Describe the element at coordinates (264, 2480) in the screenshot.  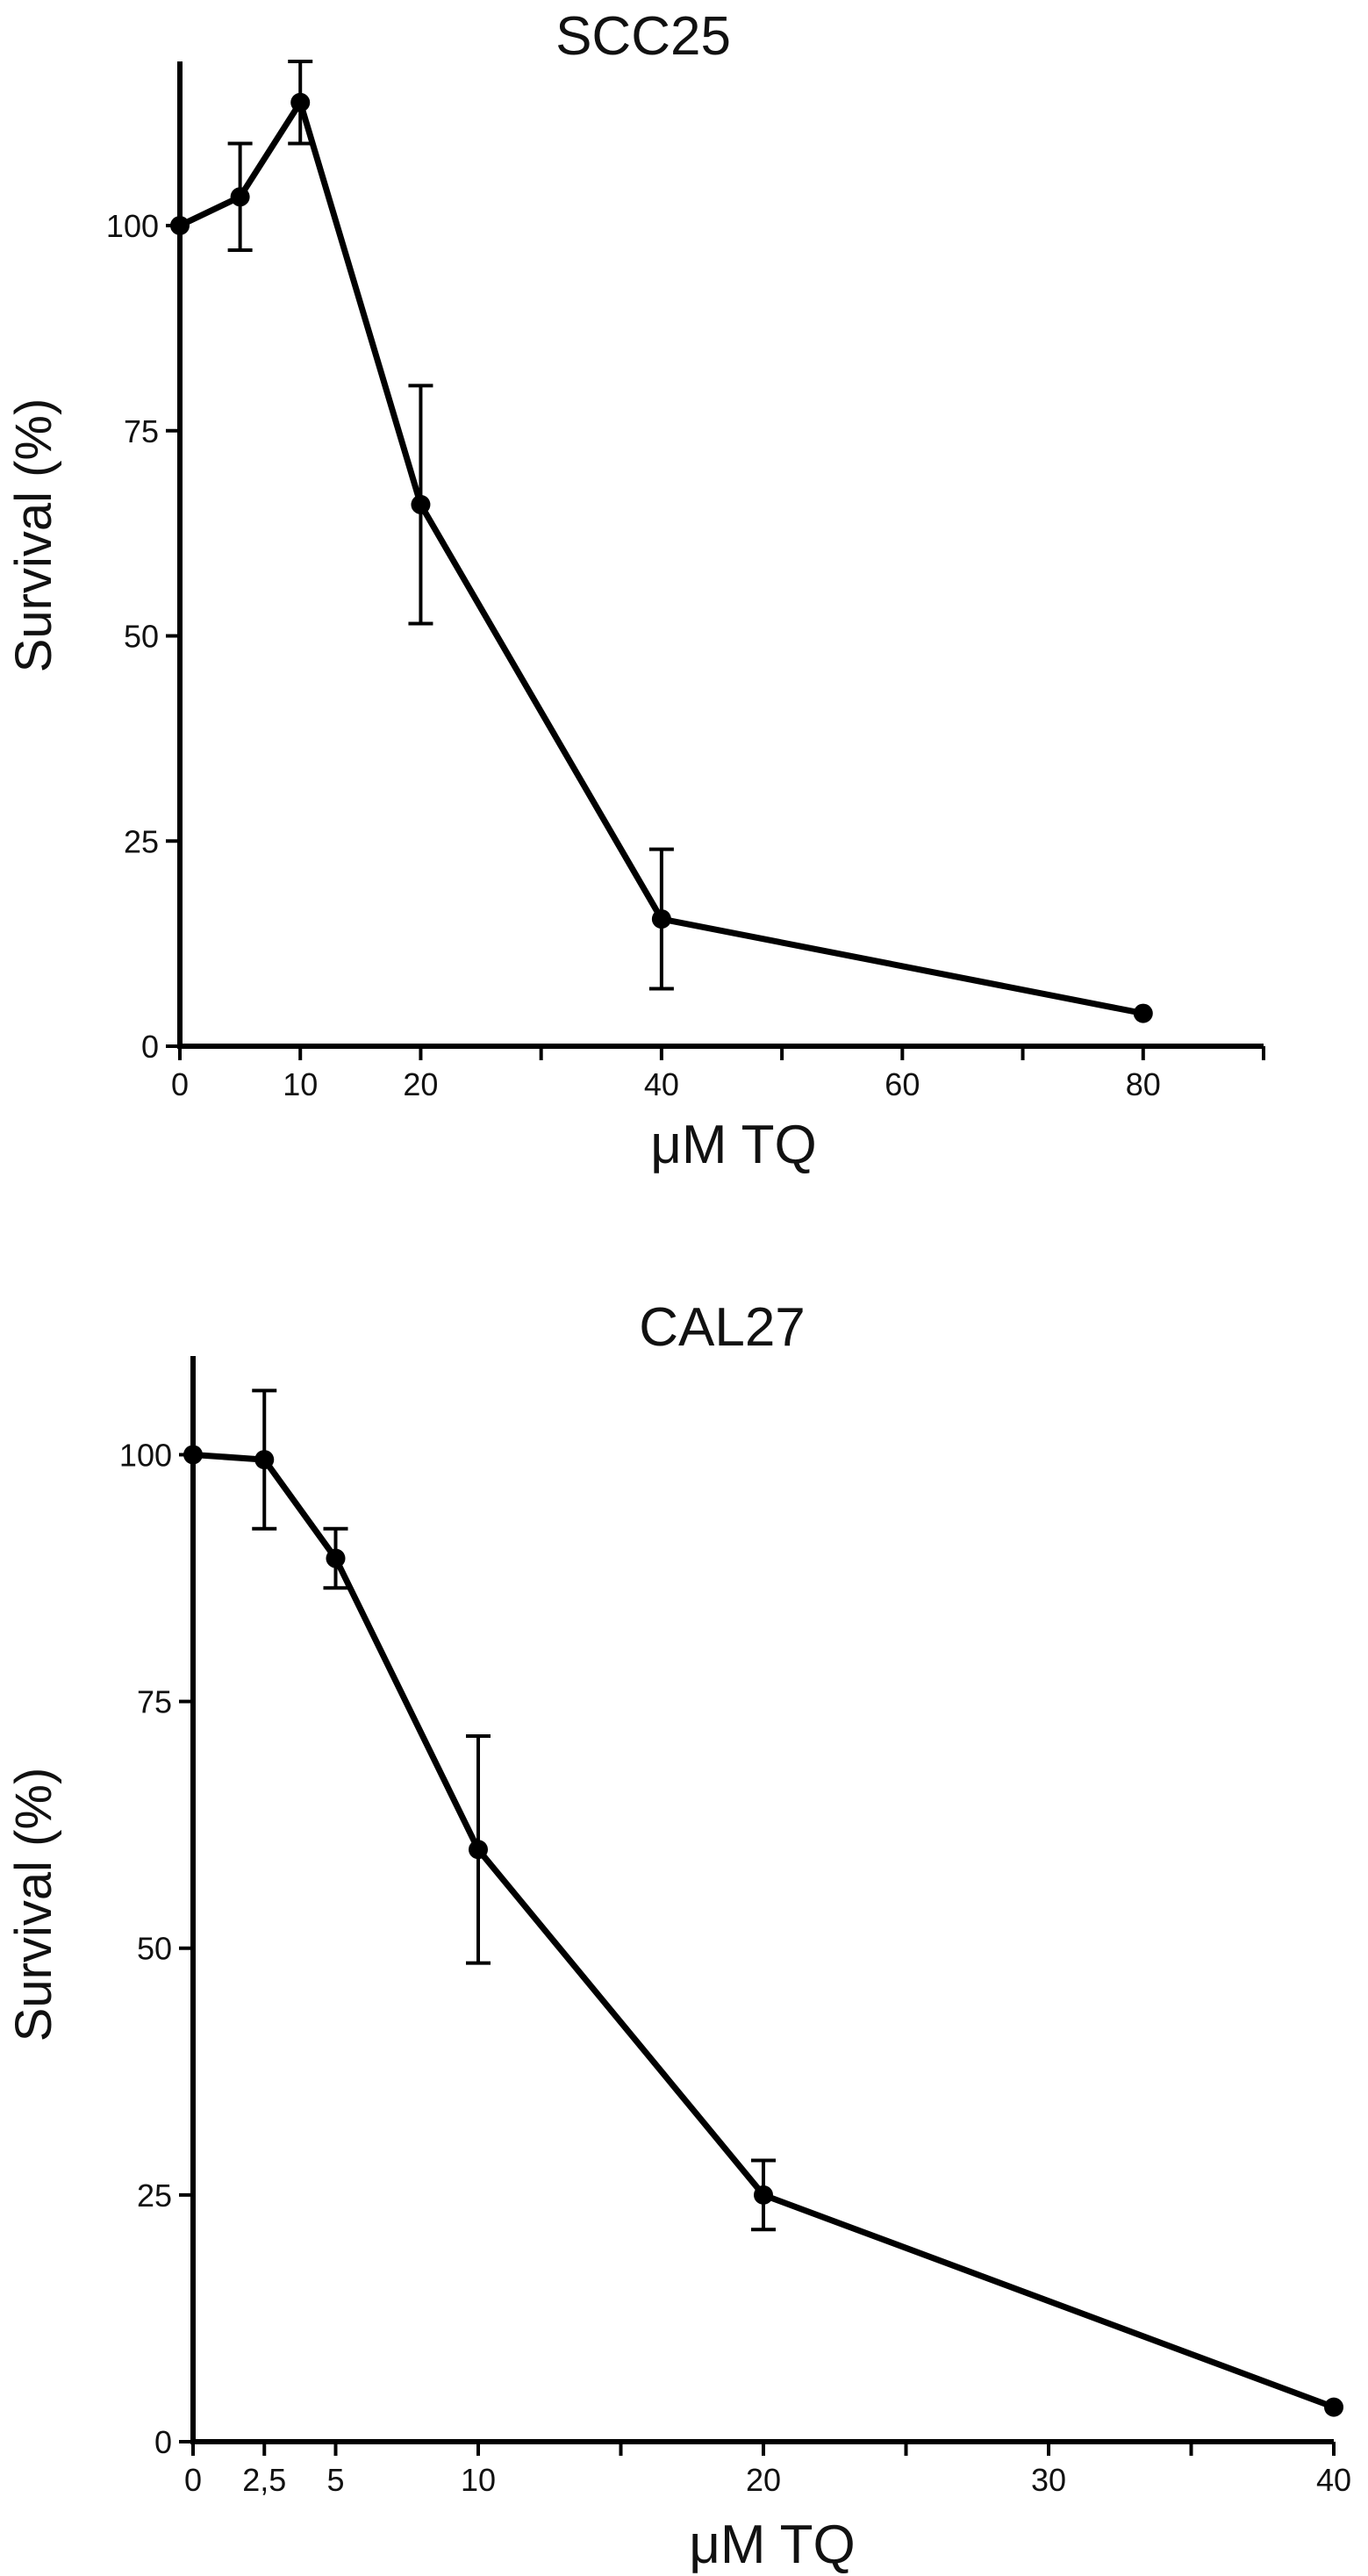
I see `x-tick-label: 2,5` at that location.